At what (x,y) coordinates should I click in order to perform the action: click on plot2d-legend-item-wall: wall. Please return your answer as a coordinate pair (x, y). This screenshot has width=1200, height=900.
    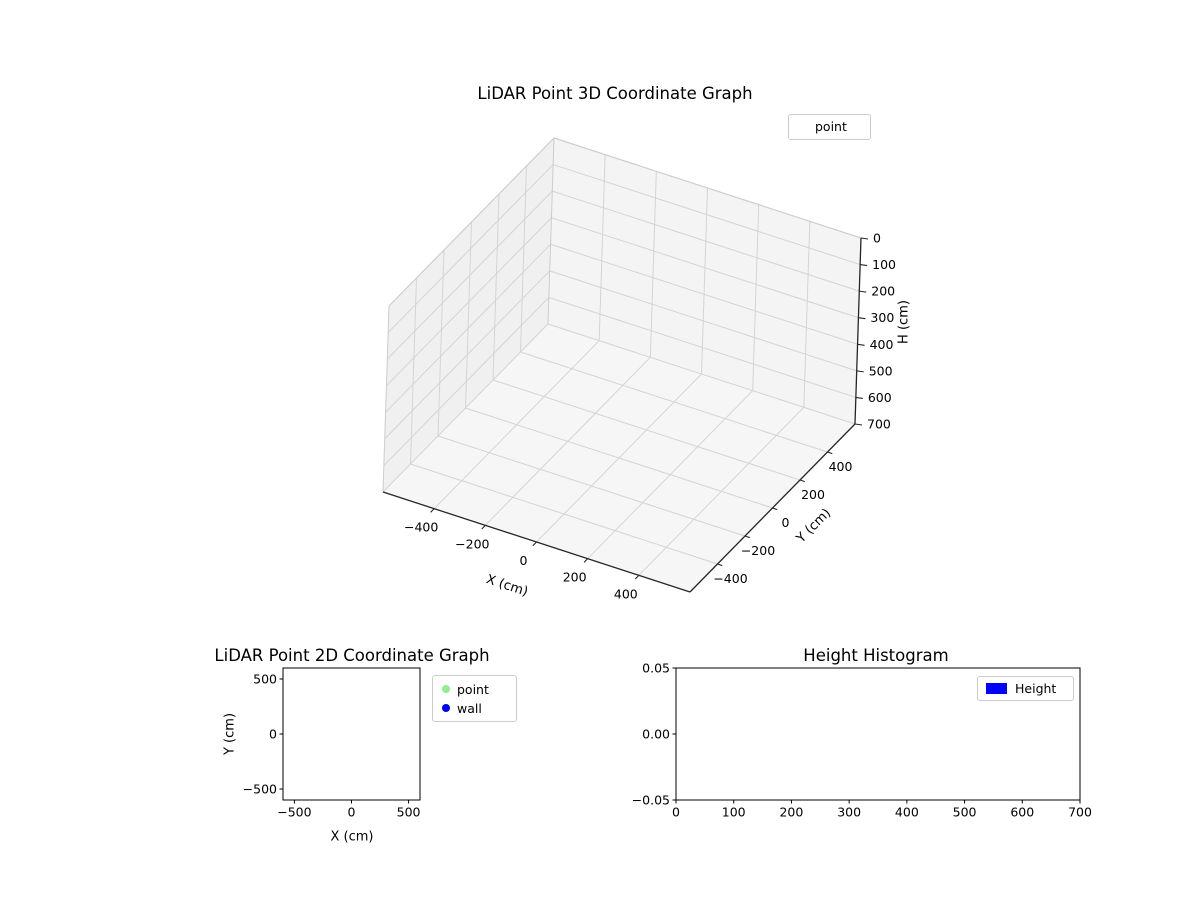
    Looking at the image, I should click on (474, 708).